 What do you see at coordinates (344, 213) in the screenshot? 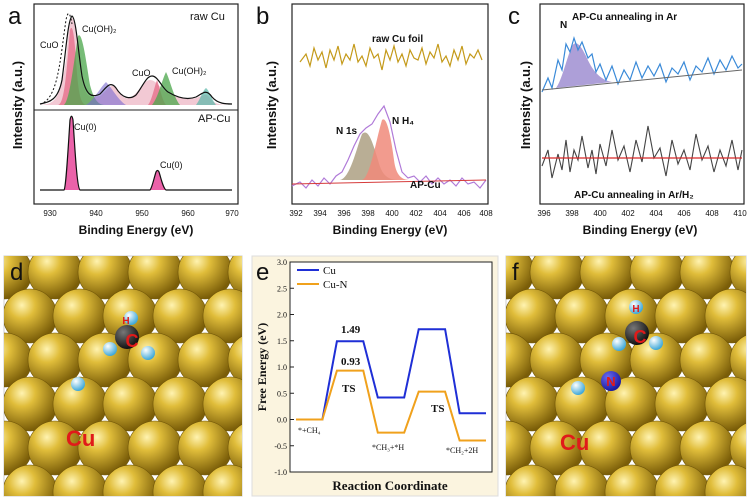
I see `b-xtick: 396` at bounding box center [344, 213].